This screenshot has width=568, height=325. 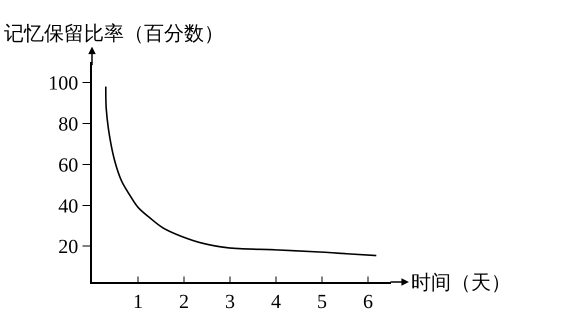 What do you see at coordinates (368, 301) in the screenshot?
I see `x-tick-label: 6` at bounding box center [368, 301].